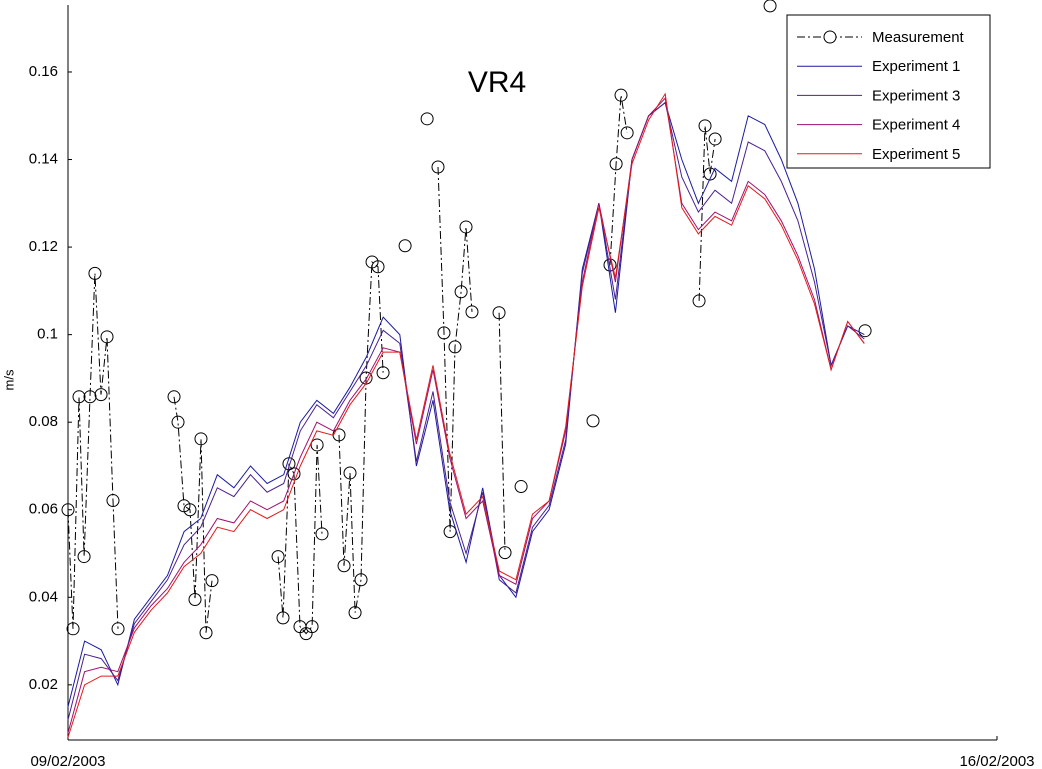 The width and height of the screenshot is (1042, 769). What do you see at coordinates (916, 66) in the screenshot?
I see `legend-label: Experiment 1` at bounding box center [916, 66].